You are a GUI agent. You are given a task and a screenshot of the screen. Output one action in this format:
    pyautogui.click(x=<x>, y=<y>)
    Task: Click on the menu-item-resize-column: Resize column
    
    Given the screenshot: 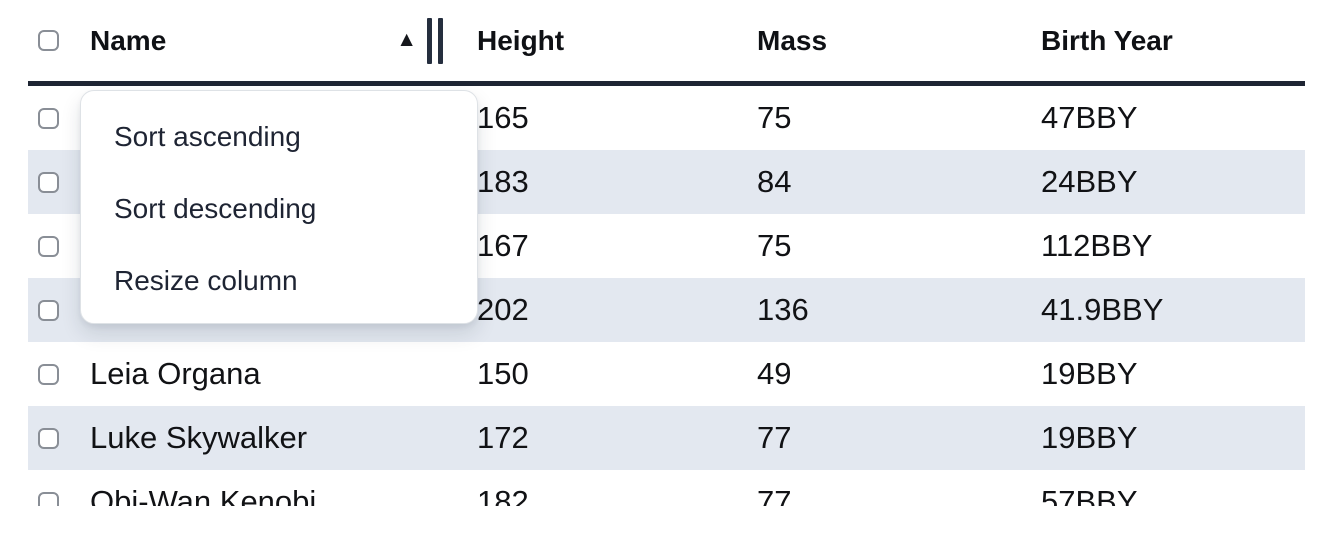 What is the action you would take?
    pyautogui.click(x=206, y=280)
    